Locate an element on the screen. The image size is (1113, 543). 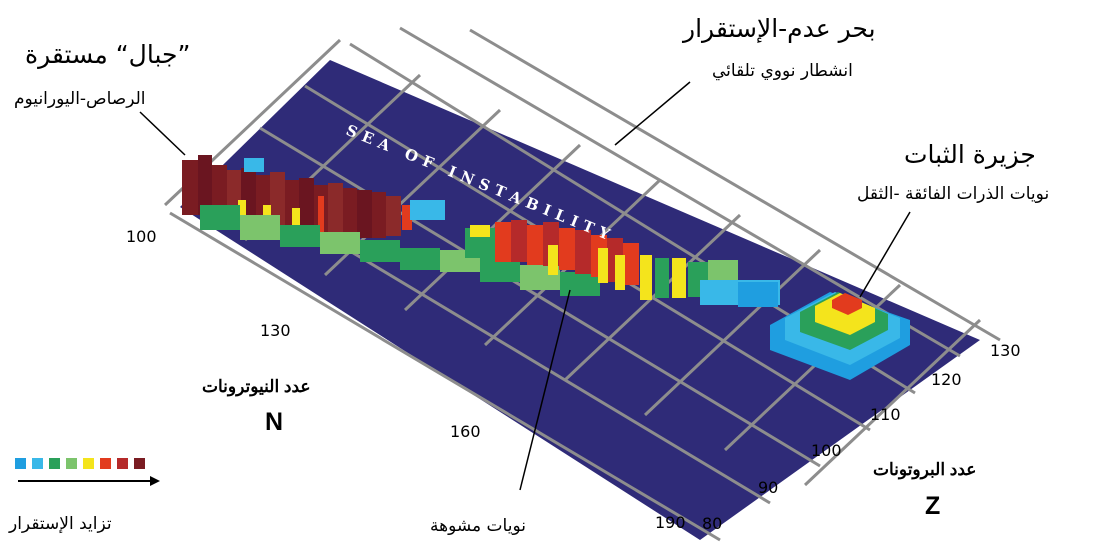
proton-tick-130: 130 is located at coordinates (1005, 350).